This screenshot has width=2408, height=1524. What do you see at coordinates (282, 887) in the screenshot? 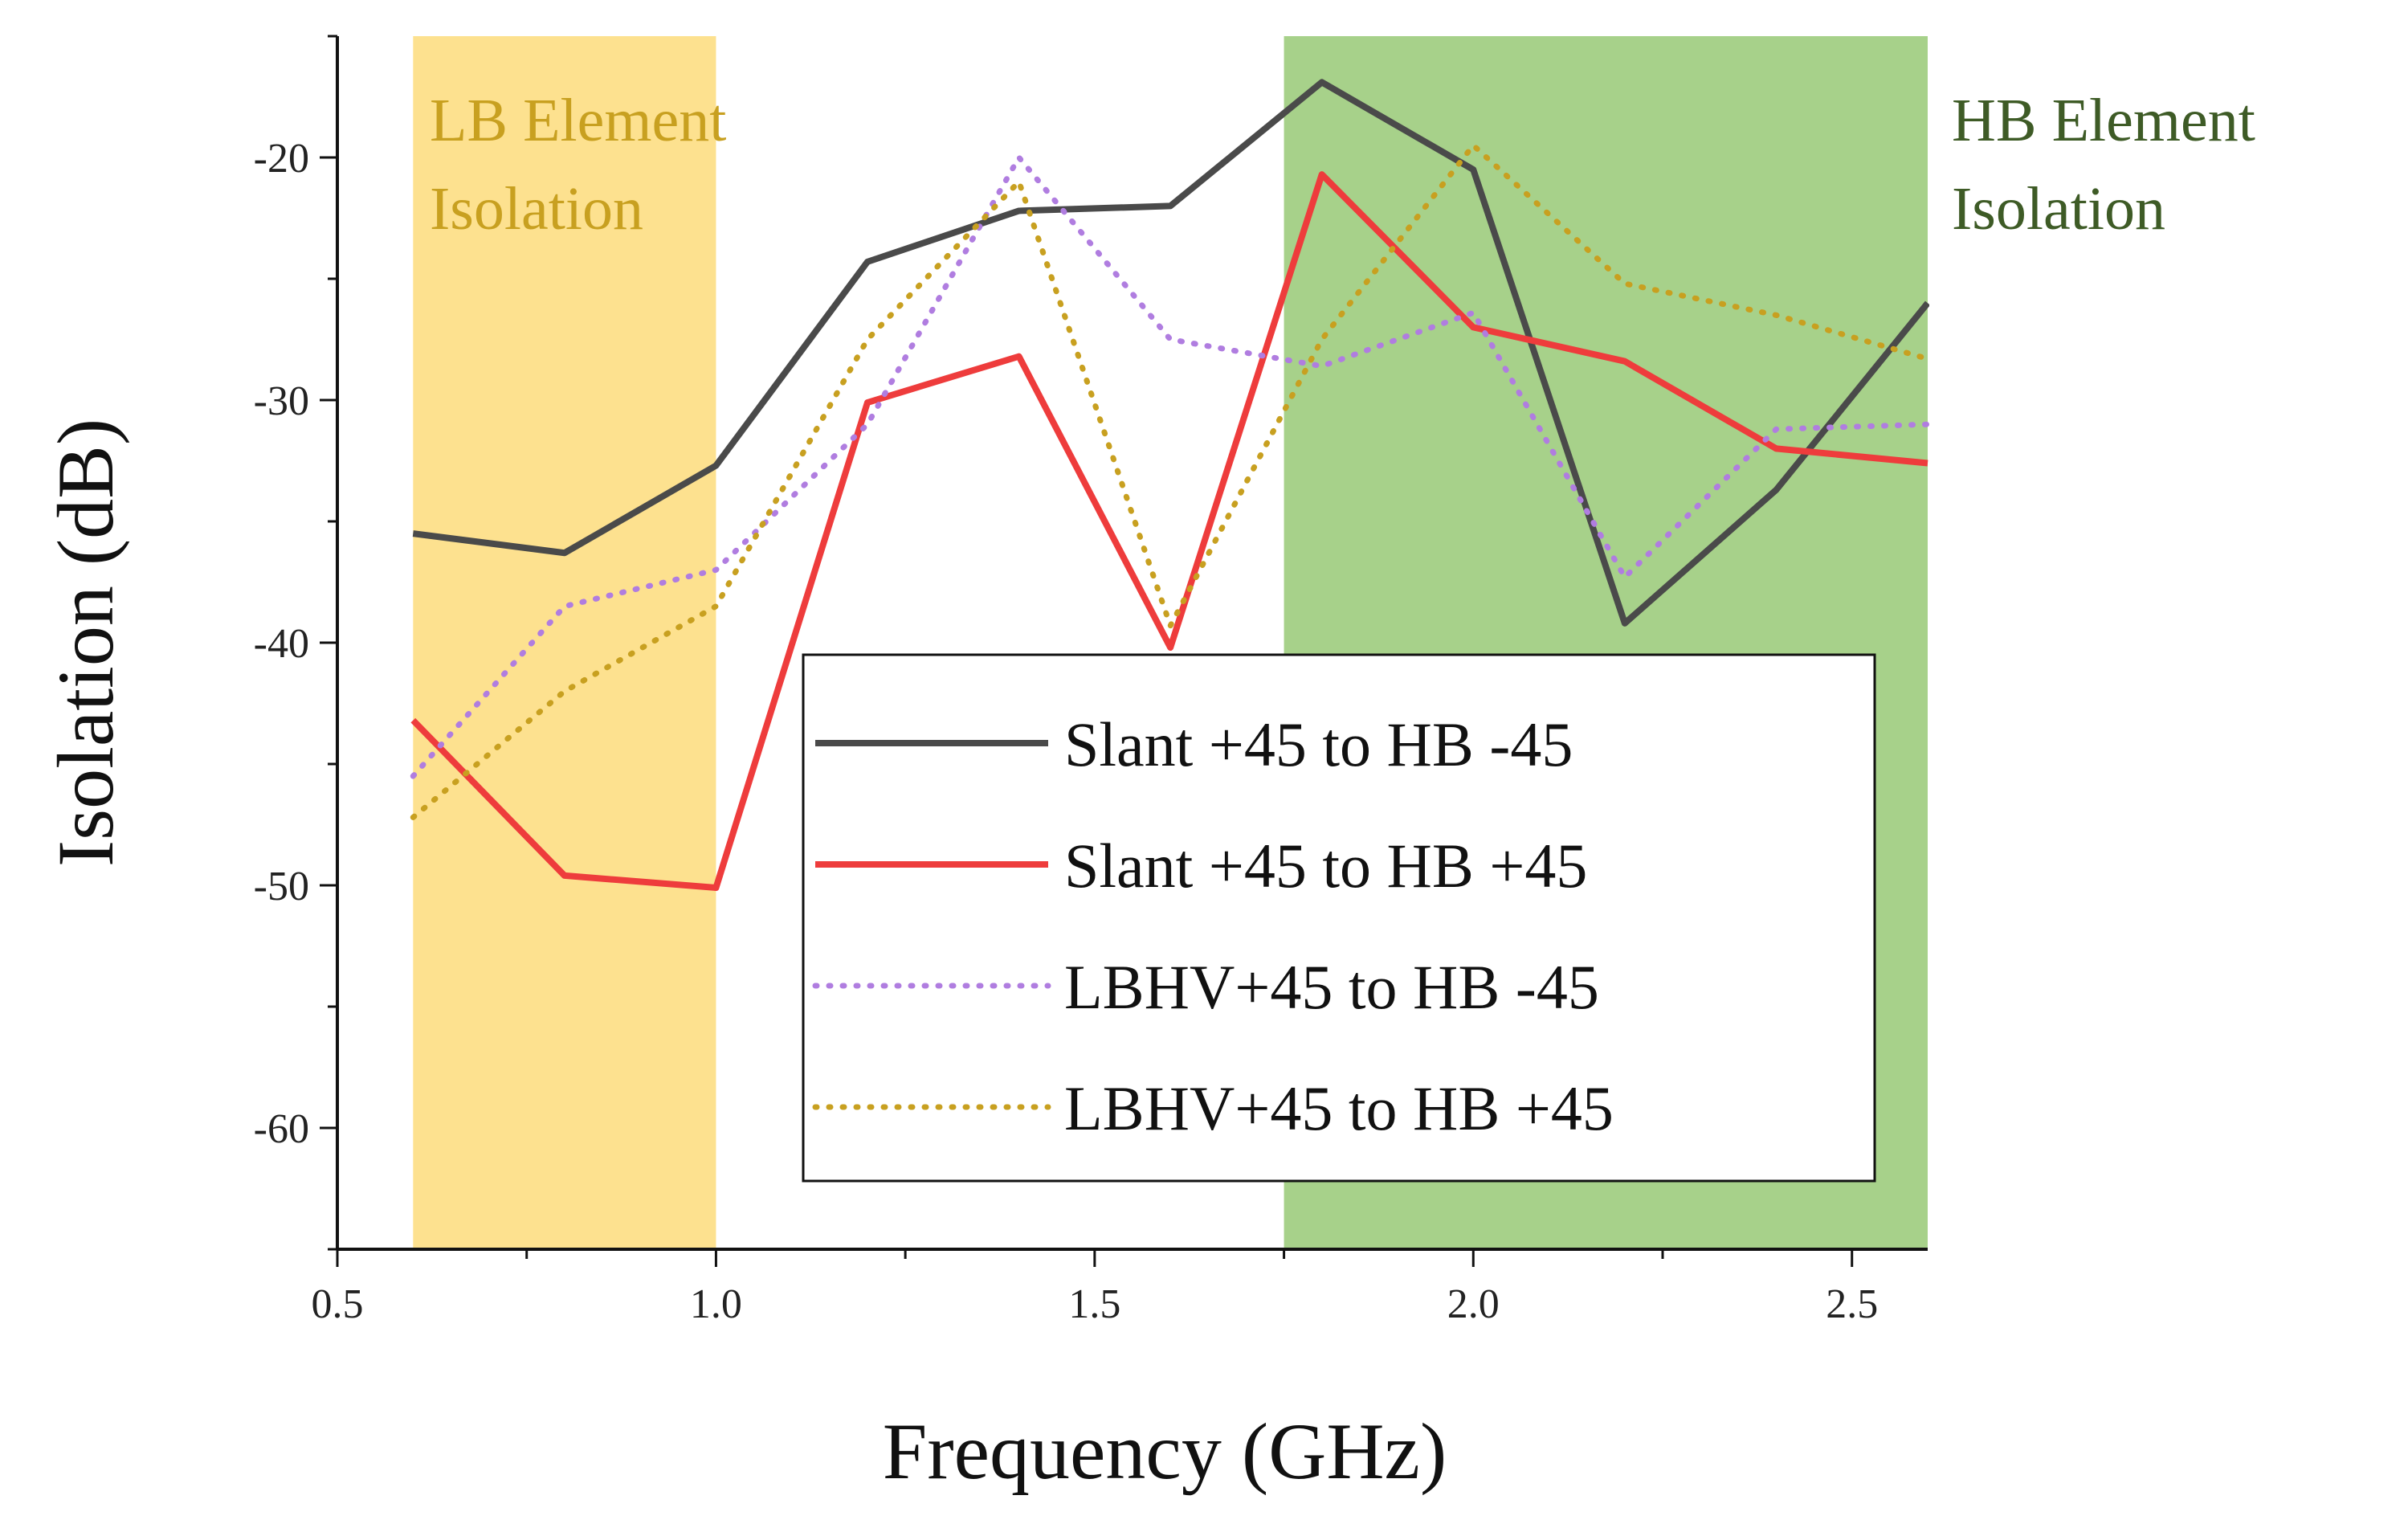
I see `y-tick-label: -50` at bounding box center [282, 887].